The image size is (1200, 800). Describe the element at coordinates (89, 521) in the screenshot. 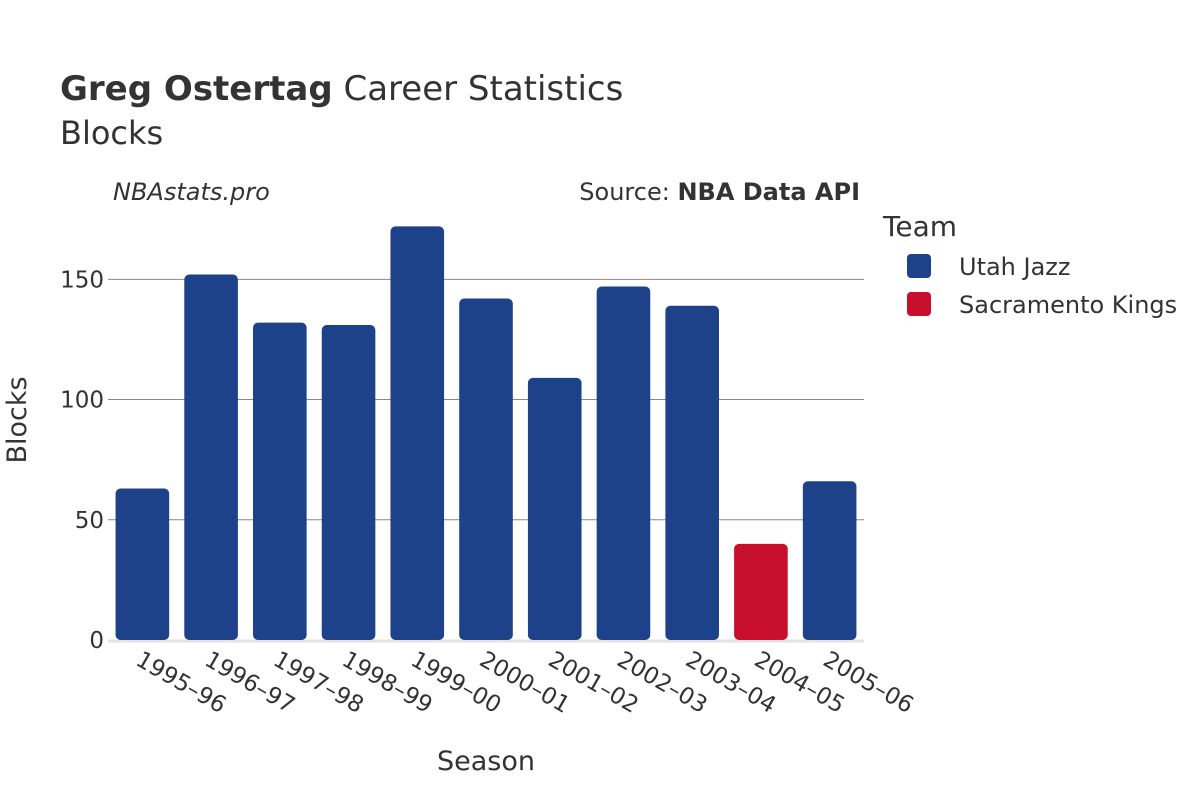

I see `y-tick-label: 50` at that location.